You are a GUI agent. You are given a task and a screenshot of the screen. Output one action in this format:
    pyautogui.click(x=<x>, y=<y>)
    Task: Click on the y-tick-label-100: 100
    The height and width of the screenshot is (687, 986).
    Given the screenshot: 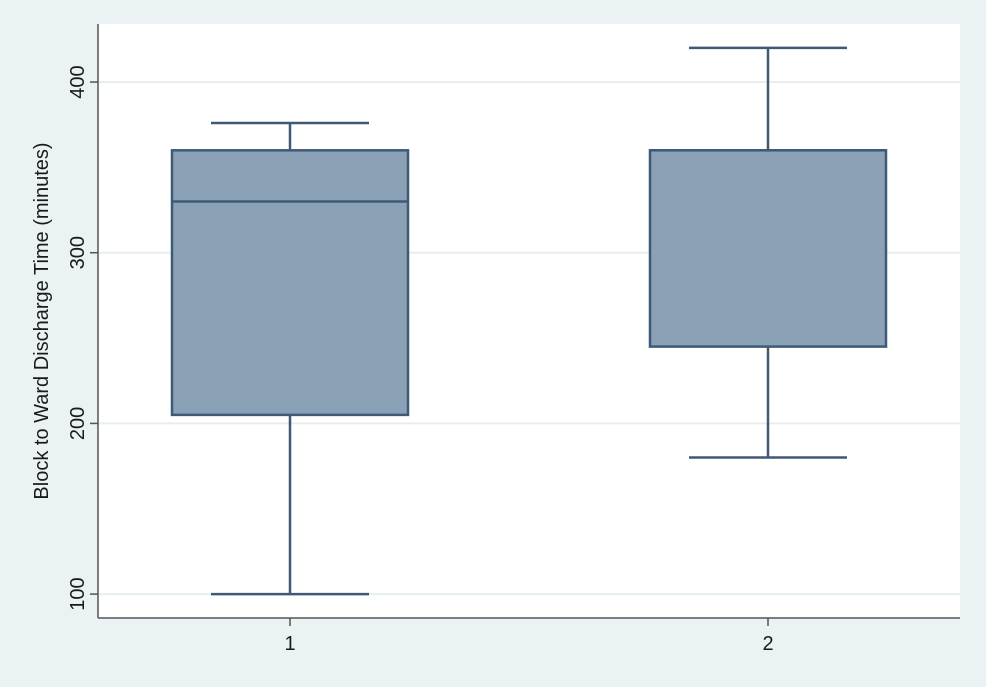 What is the action you would take?
    pyautogui.click(x=78, y=593)
    